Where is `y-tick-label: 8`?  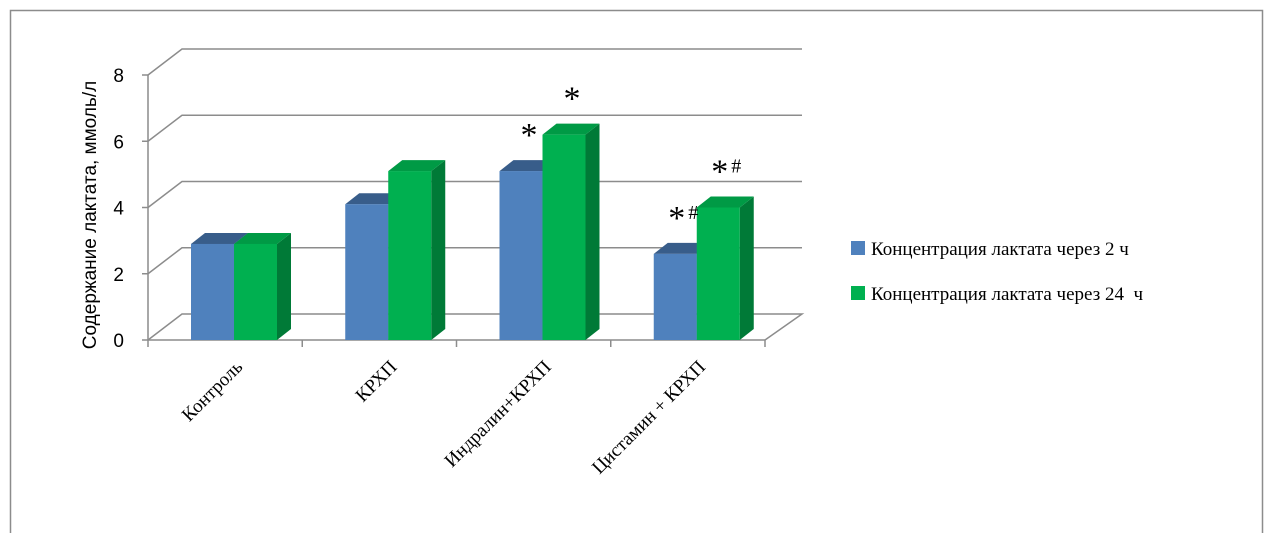 y-tick-label: 8 is located at coordinates (118, 76).